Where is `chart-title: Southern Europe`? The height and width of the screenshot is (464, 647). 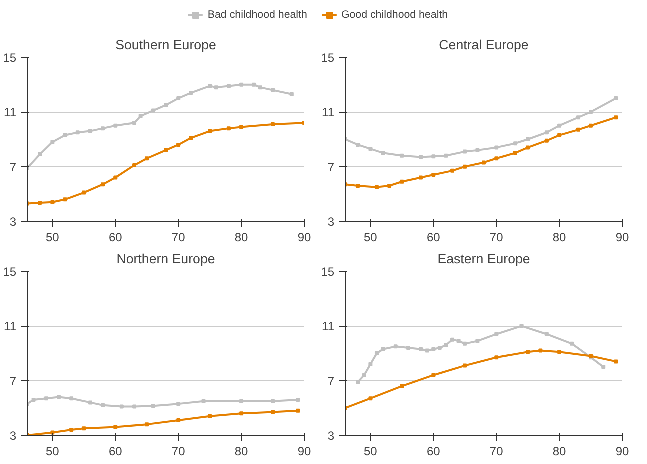 chart-title: Southern Europe is located at coordinates (166, 45).